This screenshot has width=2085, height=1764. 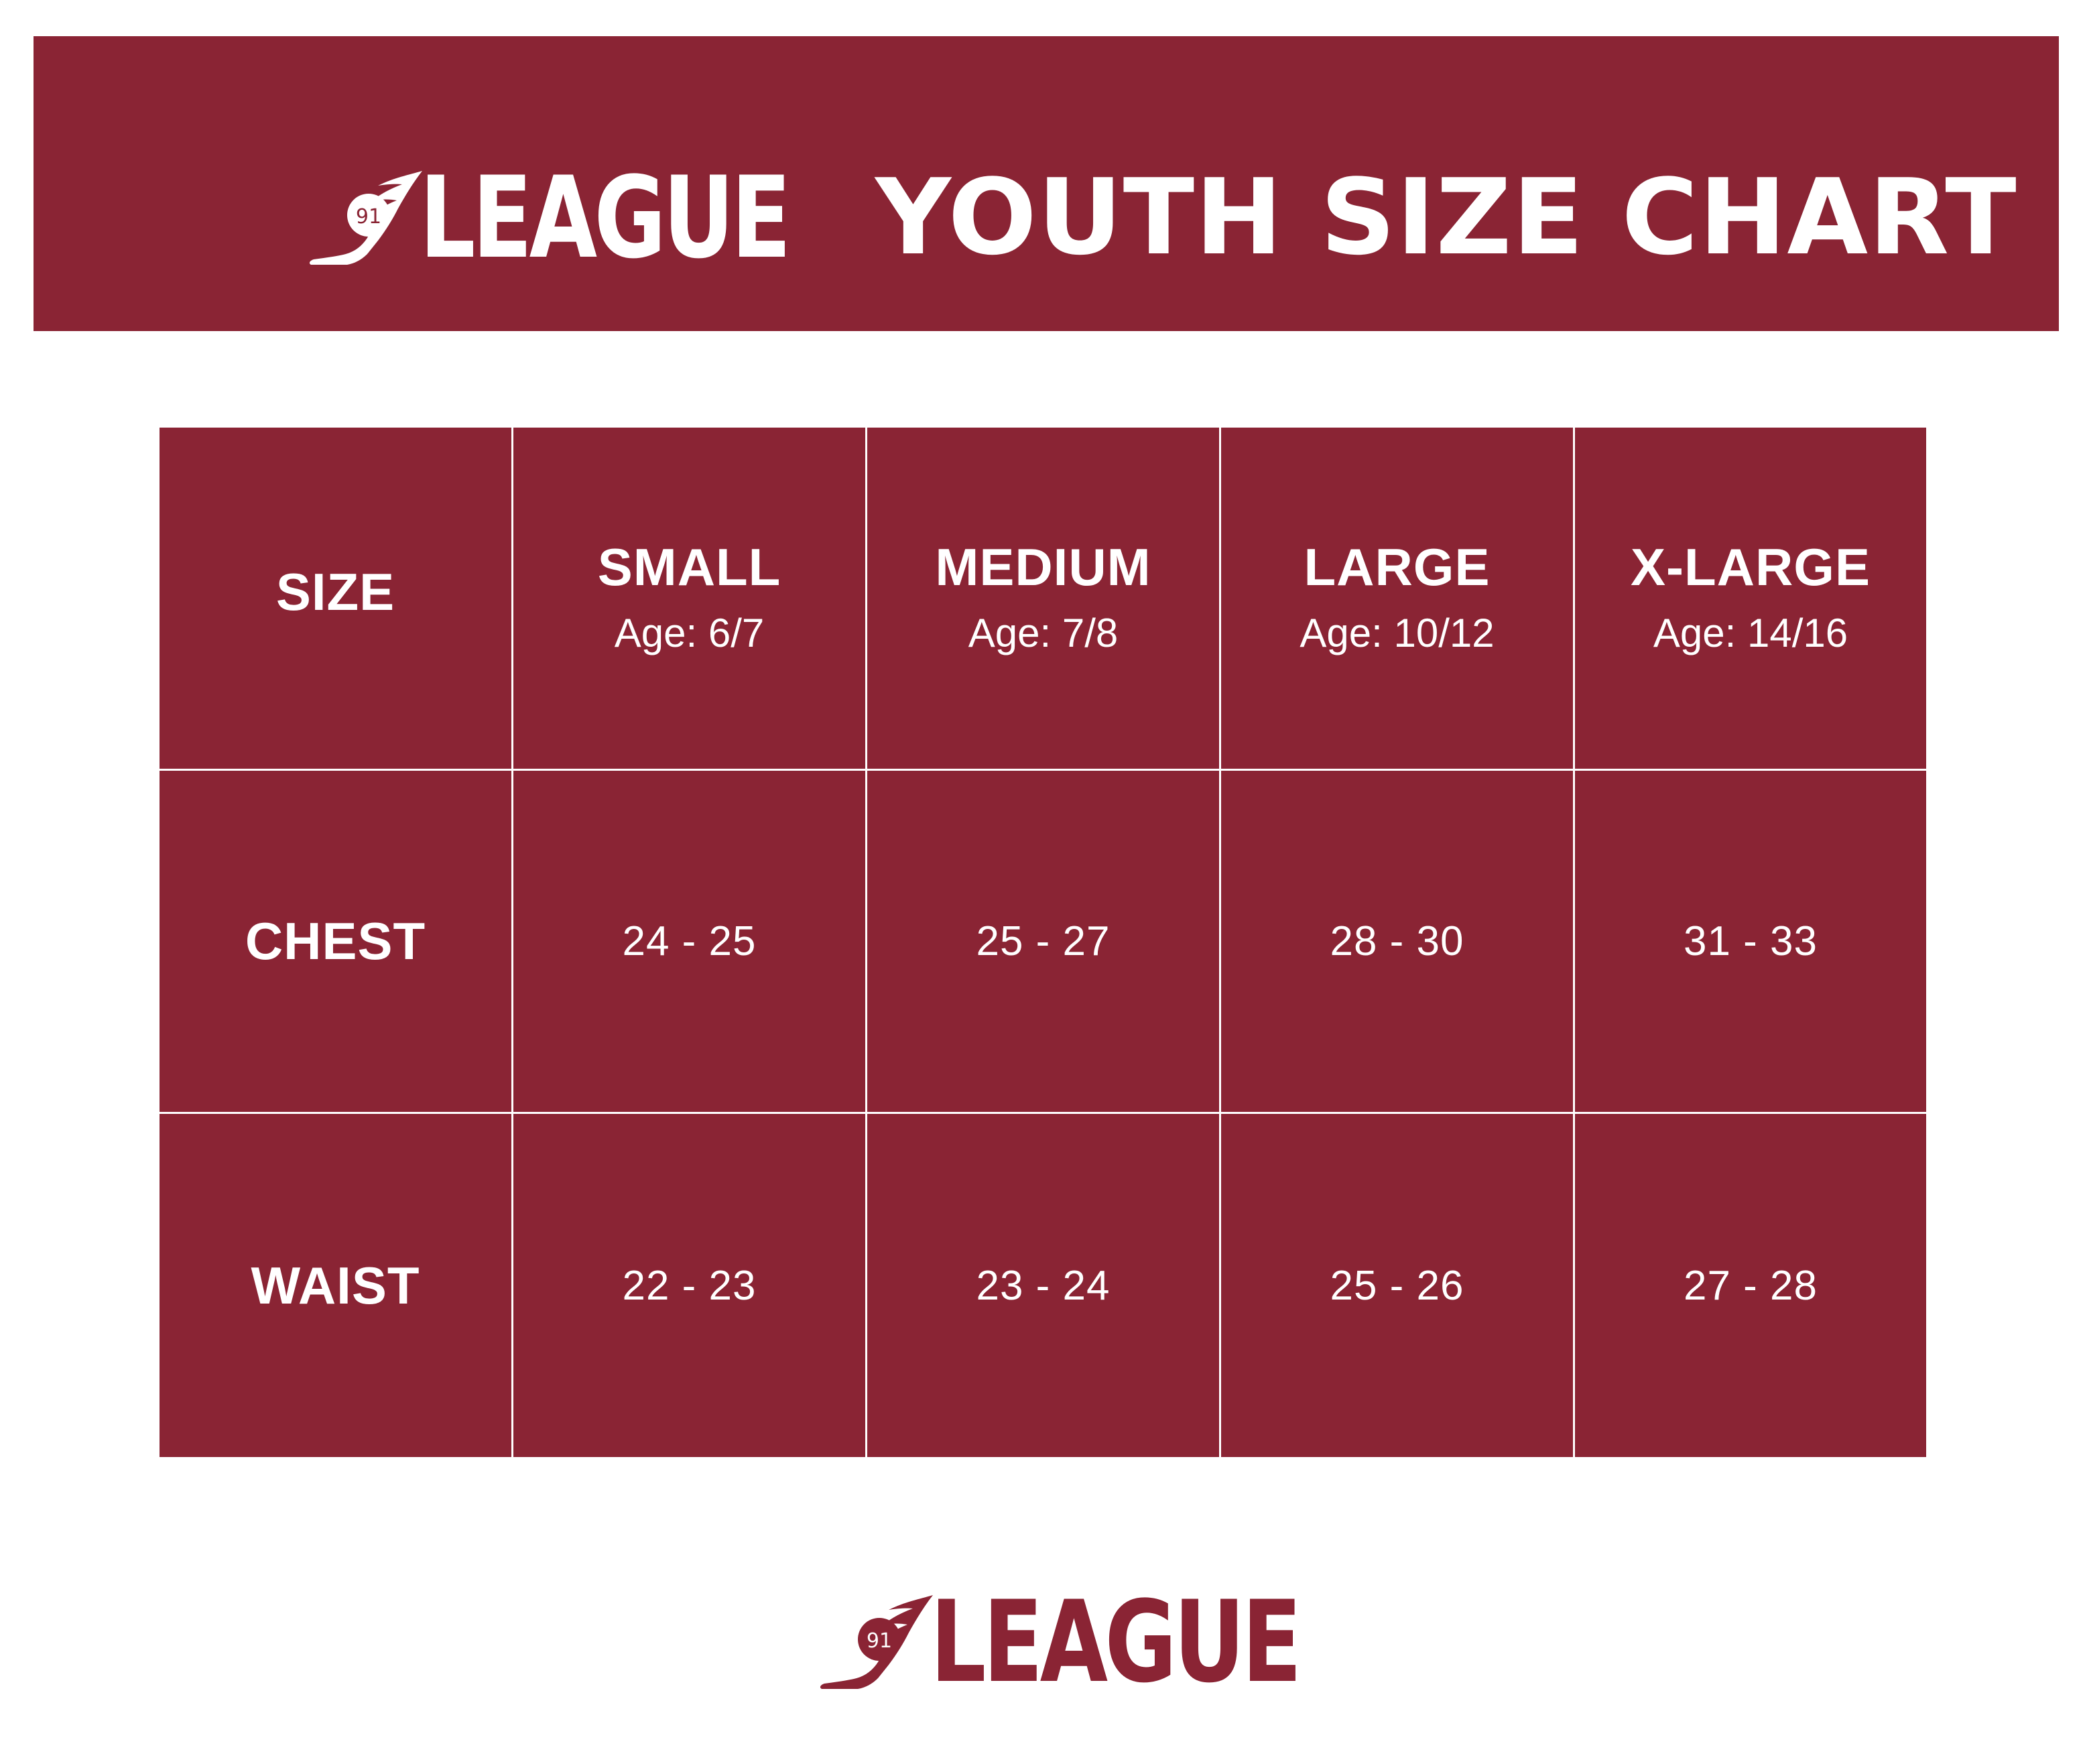 I want to click on table-cell: 28 - 30, so click(x=1398, y=942).